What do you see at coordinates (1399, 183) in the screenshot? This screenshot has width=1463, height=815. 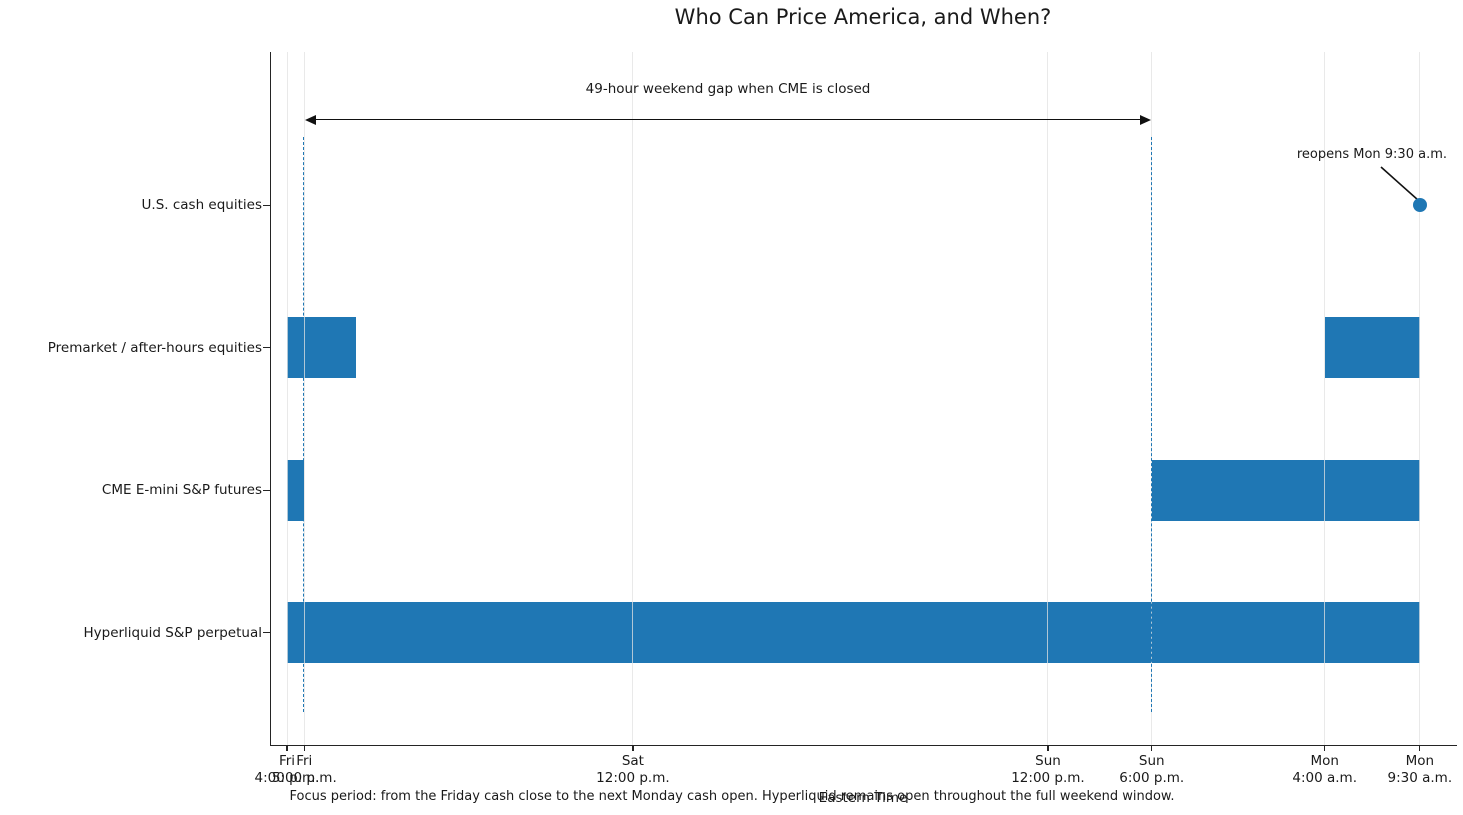 I see `reopen-annotation-arrow` at bounding box center [1399, 183].